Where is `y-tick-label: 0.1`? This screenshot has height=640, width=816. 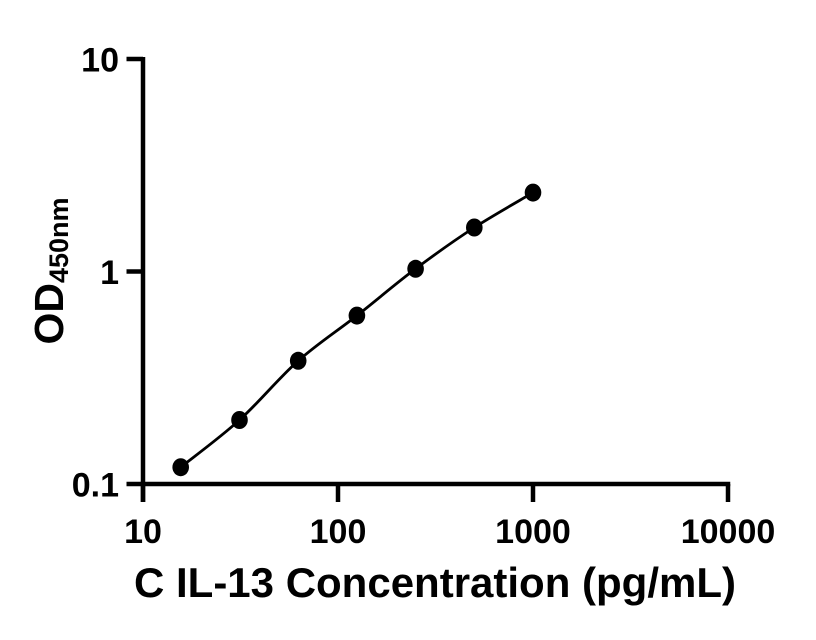
y-tick-label: 0.1 is located at coordinates (95, 486).